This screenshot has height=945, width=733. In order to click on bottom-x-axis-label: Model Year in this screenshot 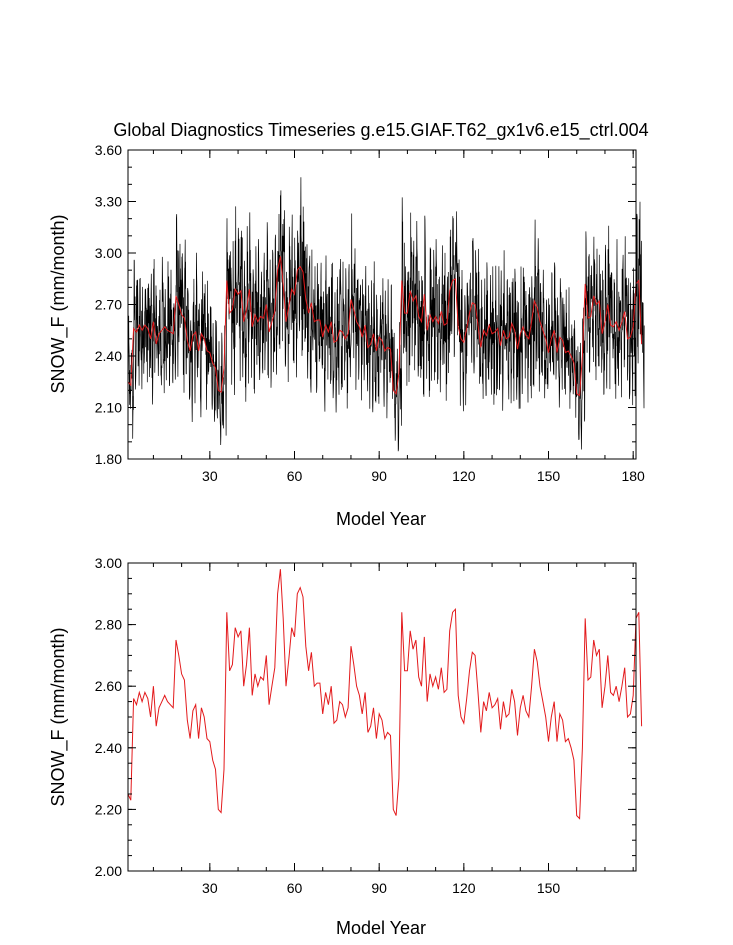, I will do `click(381, 928)`.